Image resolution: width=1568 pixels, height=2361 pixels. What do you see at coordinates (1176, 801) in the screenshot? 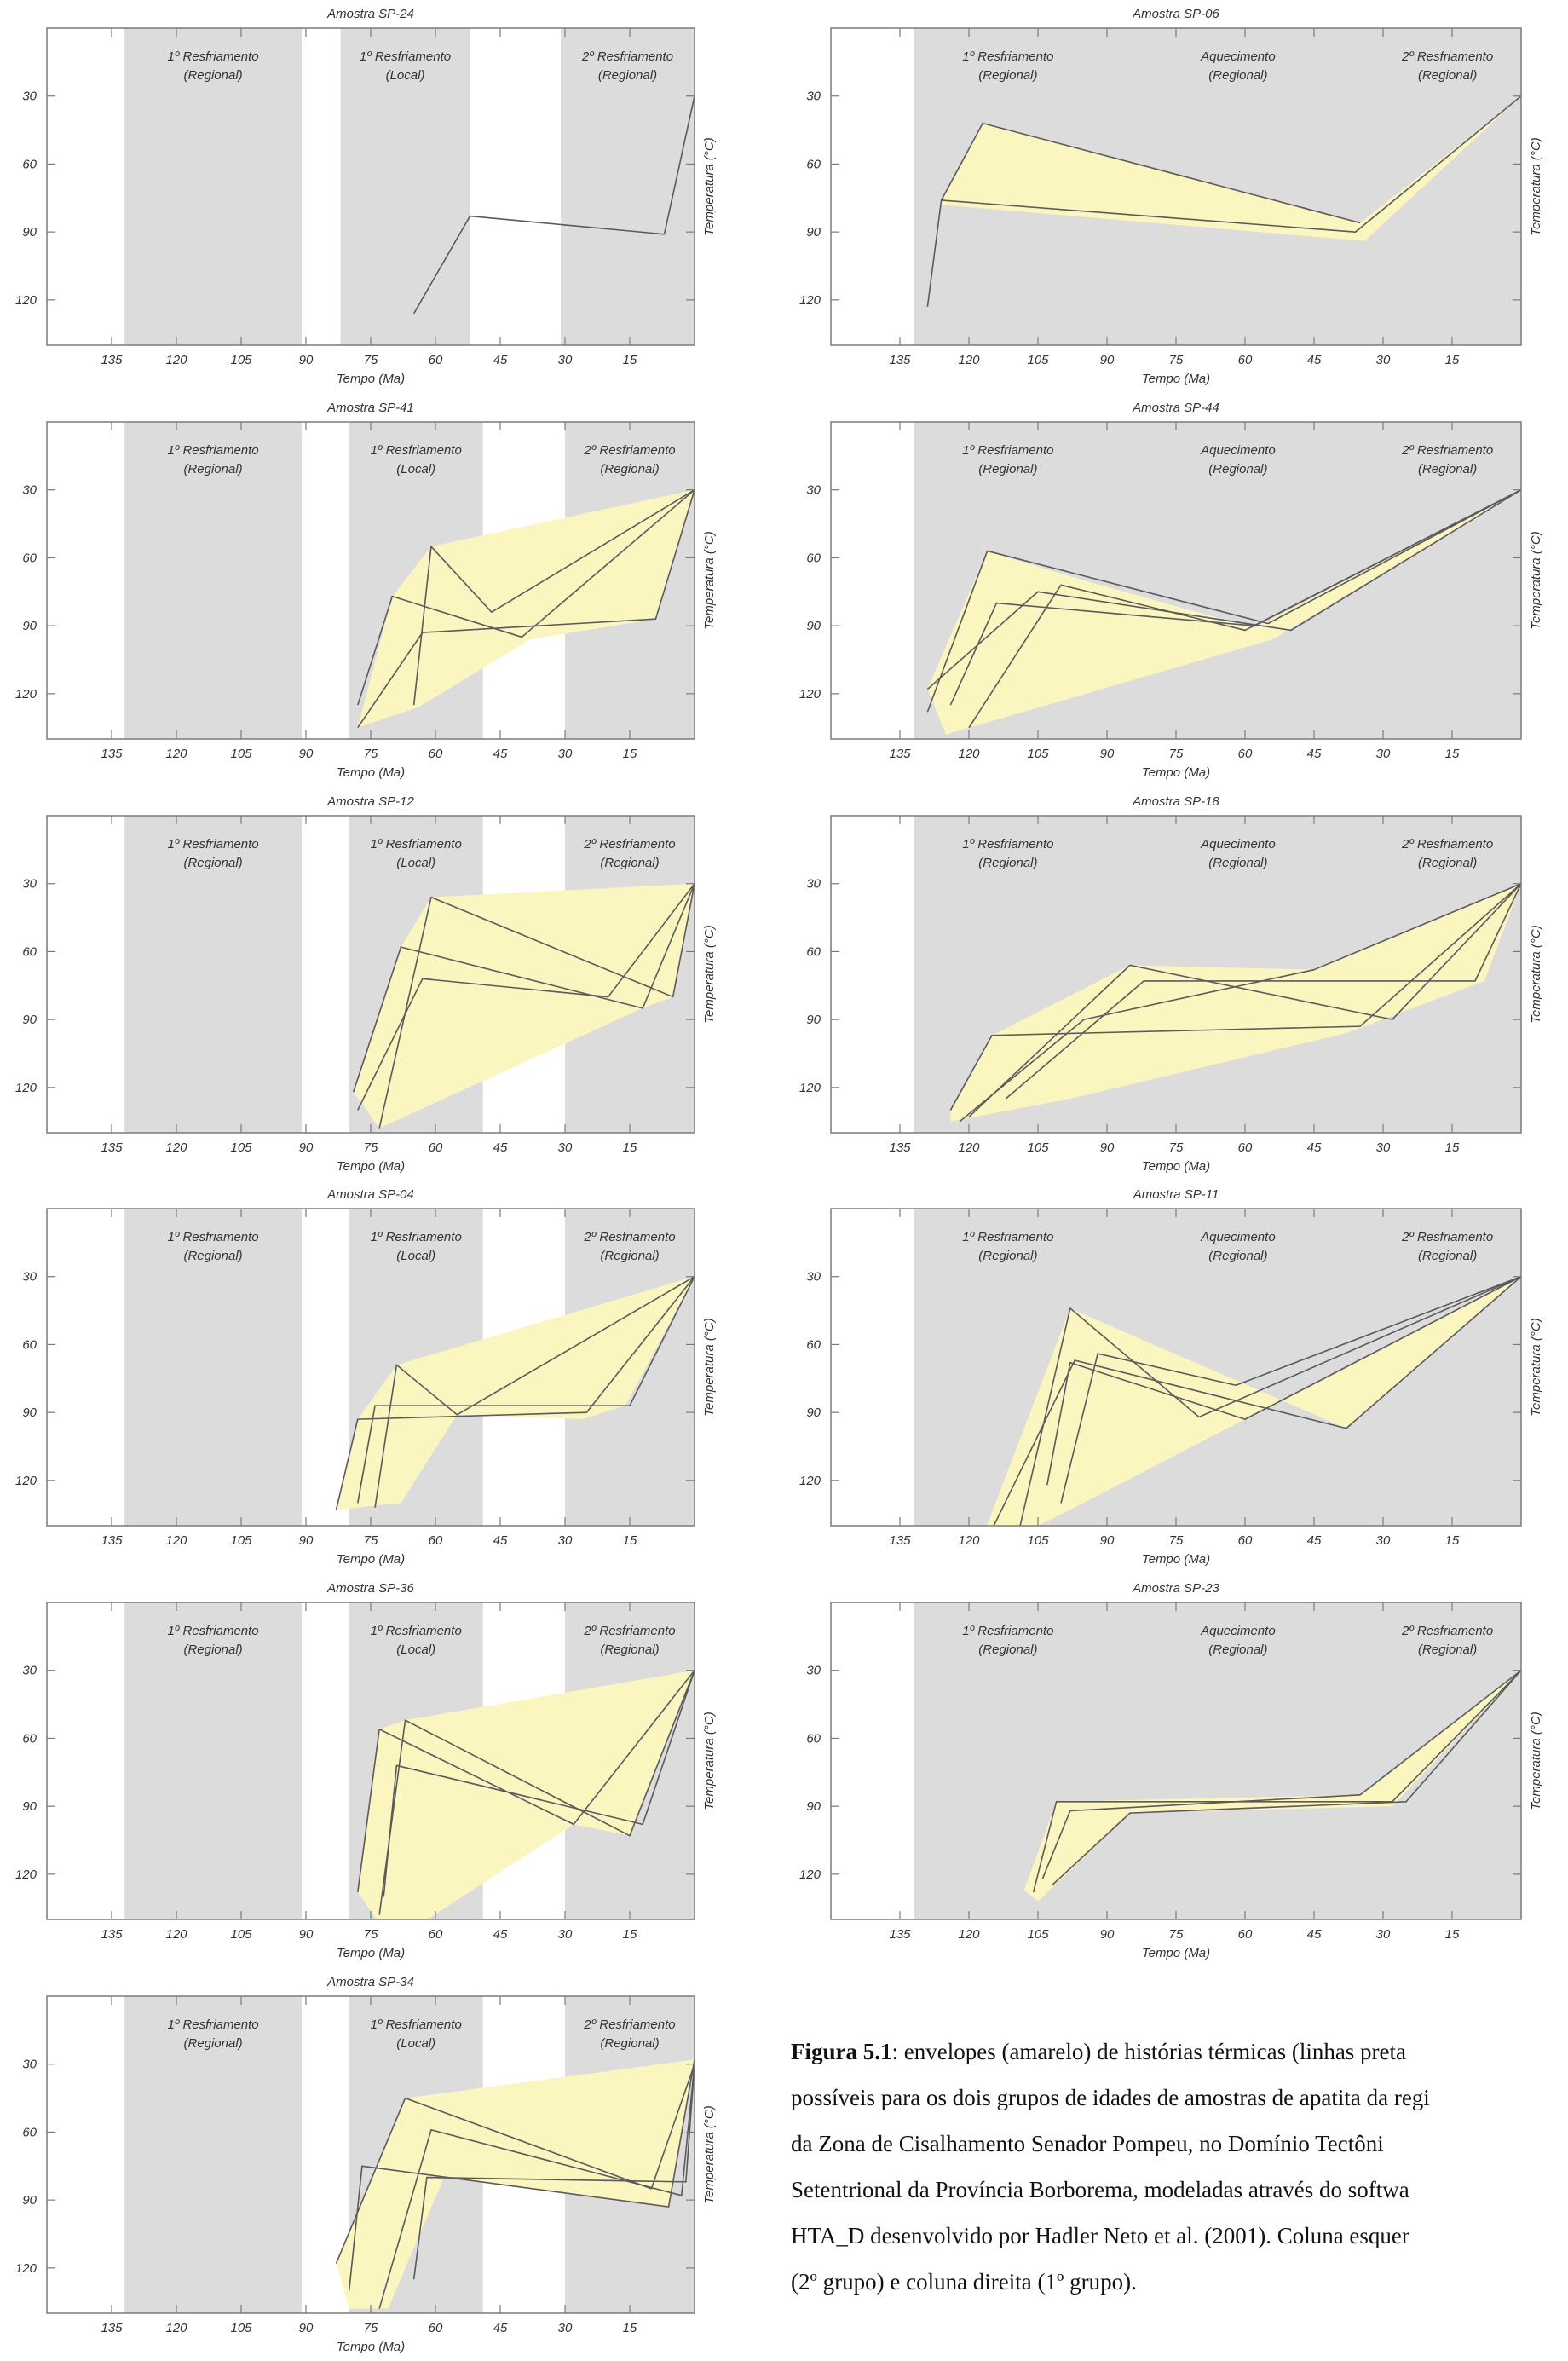
I see `chart-title: Amostra SP-18` at bounding box center [1176, 801].